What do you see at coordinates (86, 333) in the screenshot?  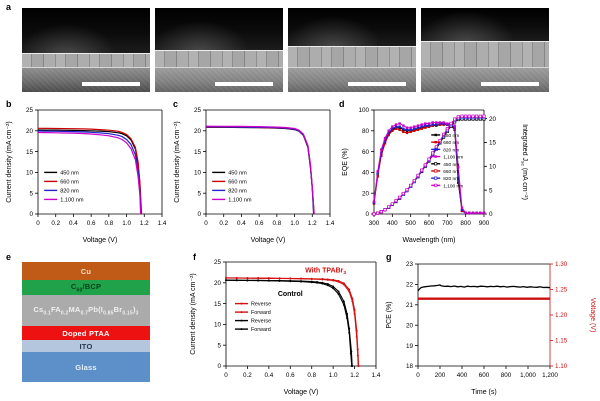 I see `device-layer: Doped PTAA` at bounding box center [86, 333].